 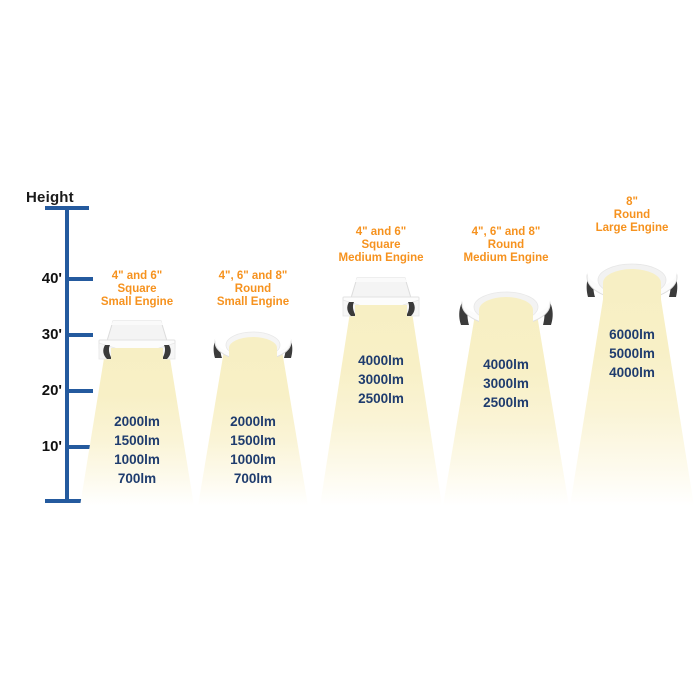 I want to click on fixture-round-large, so click(x=632, y=277).